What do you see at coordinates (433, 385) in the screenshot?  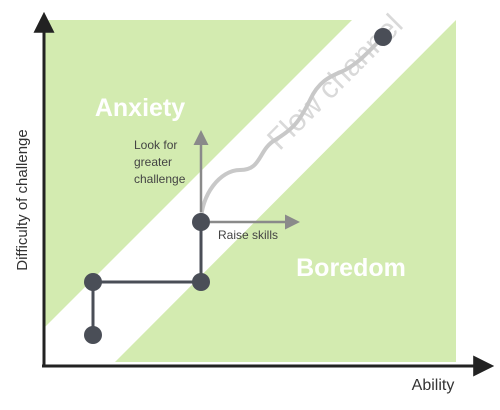 I see `x-axis-label: Ability` at bounding box center [433, 385].